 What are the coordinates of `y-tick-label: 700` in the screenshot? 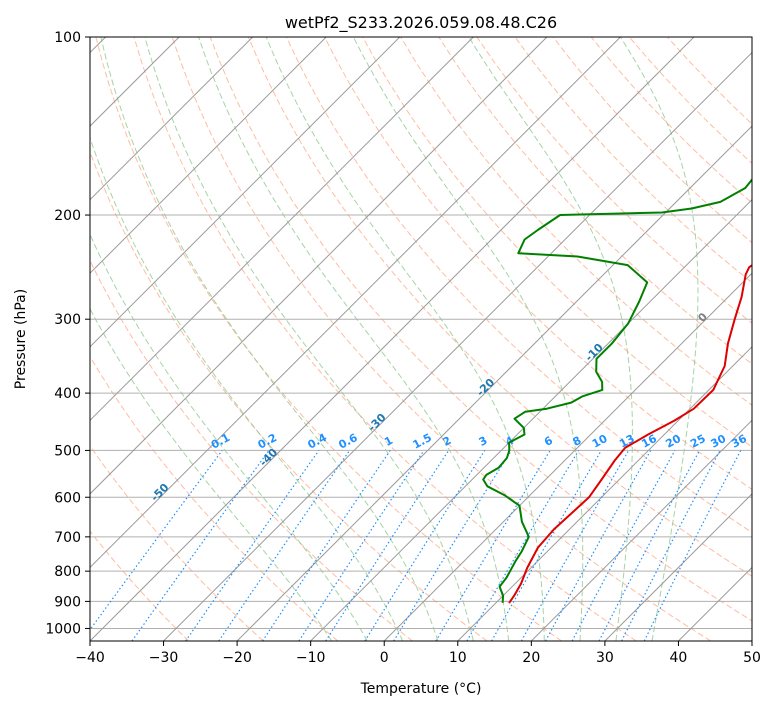 It's located at (67, 538).